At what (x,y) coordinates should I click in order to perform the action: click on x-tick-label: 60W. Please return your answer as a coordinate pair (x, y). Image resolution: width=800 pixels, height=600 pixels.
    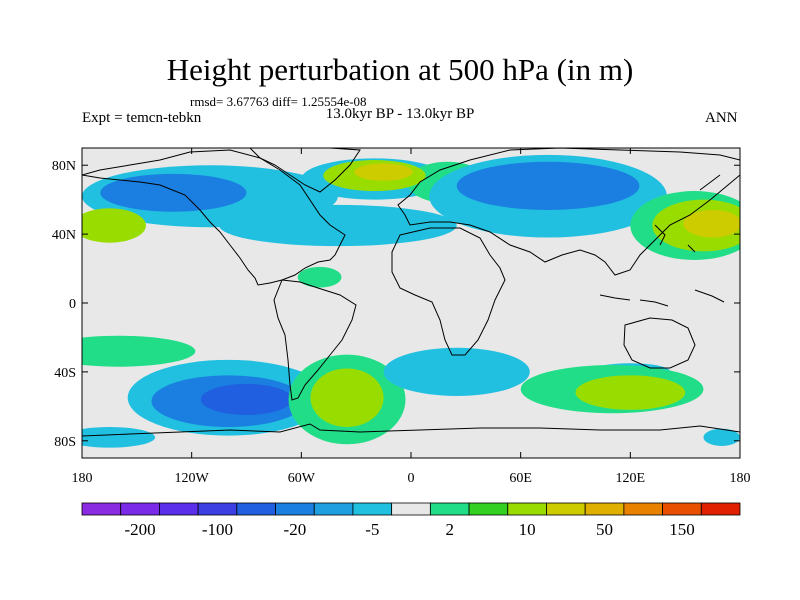
    Looking at the image, I should click on (302, 478).